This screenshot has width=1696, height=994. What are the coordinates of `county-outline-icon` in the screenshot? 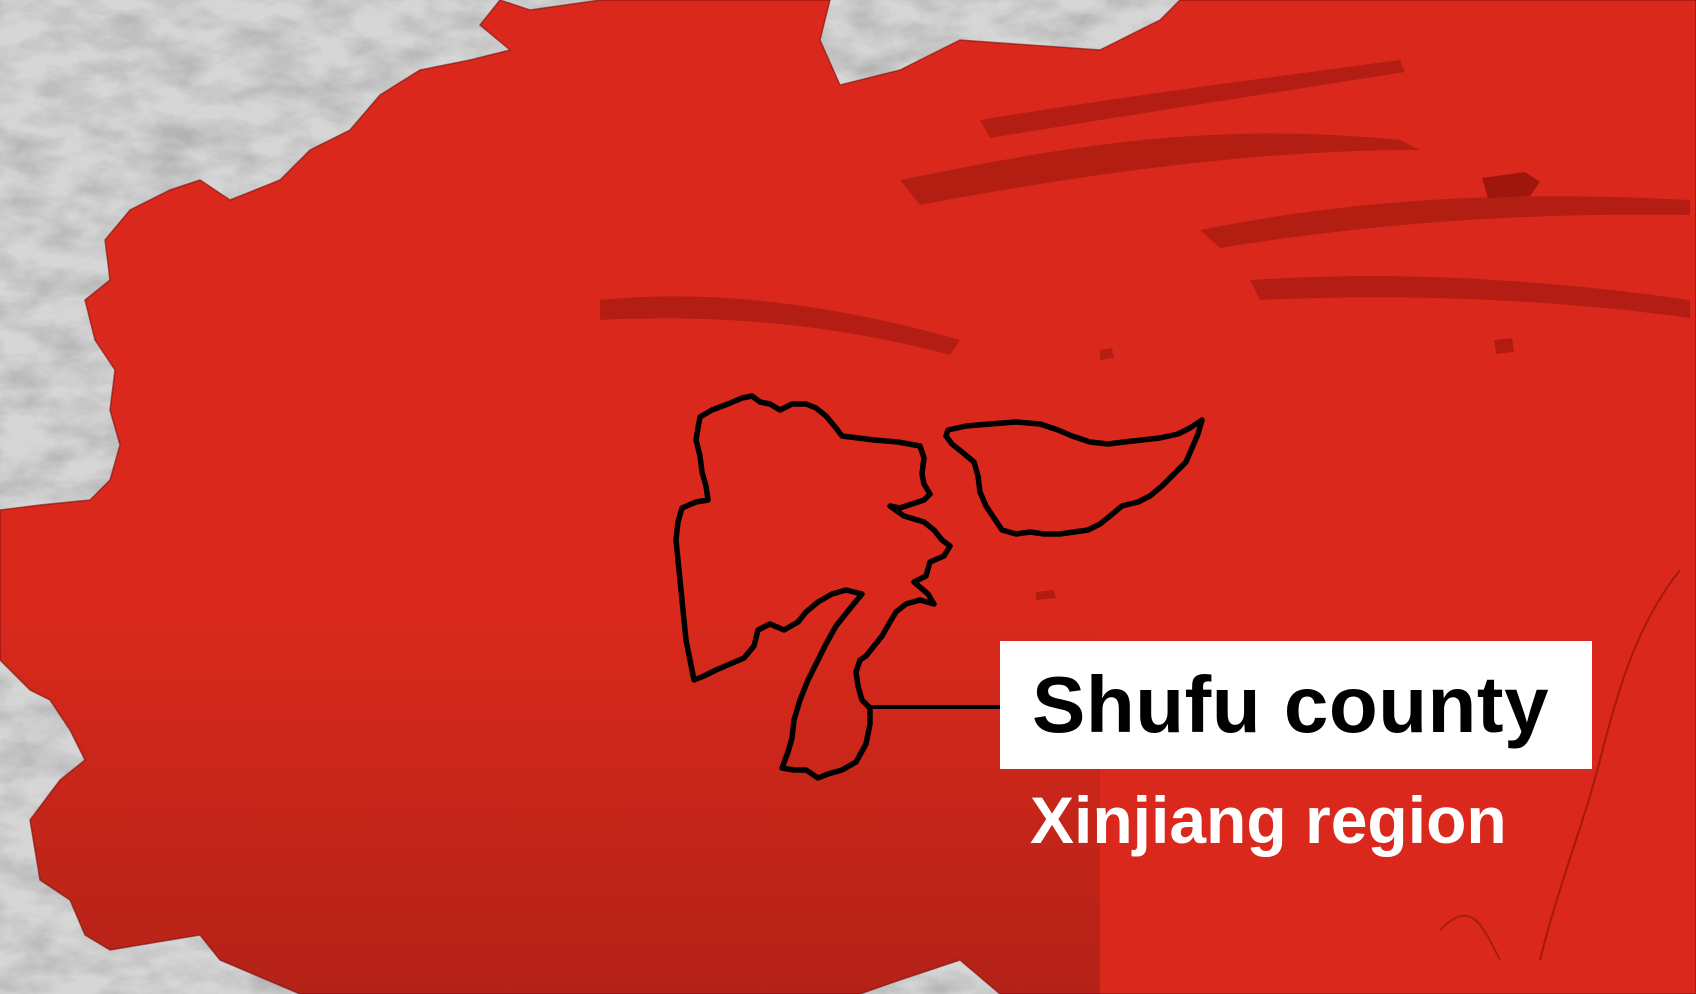 It's located at (939, 587).